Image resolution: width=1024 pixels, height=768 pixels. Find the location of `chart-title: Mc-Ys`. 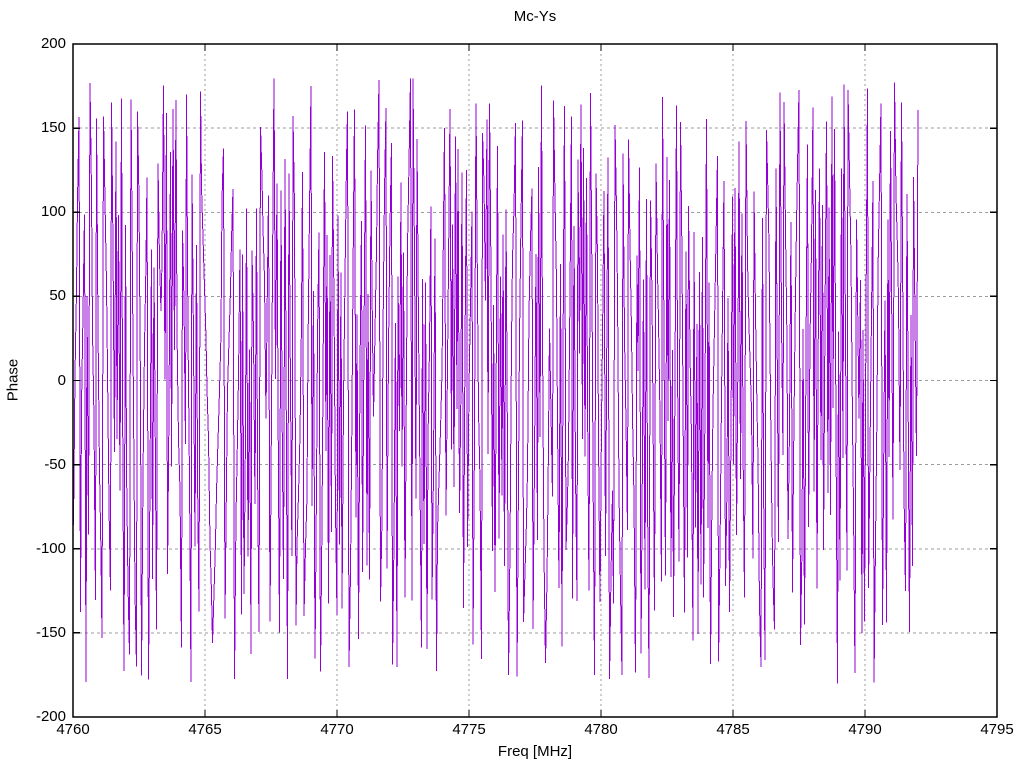

chart-title: Mc-Ys is located at coordinates (535, 16).